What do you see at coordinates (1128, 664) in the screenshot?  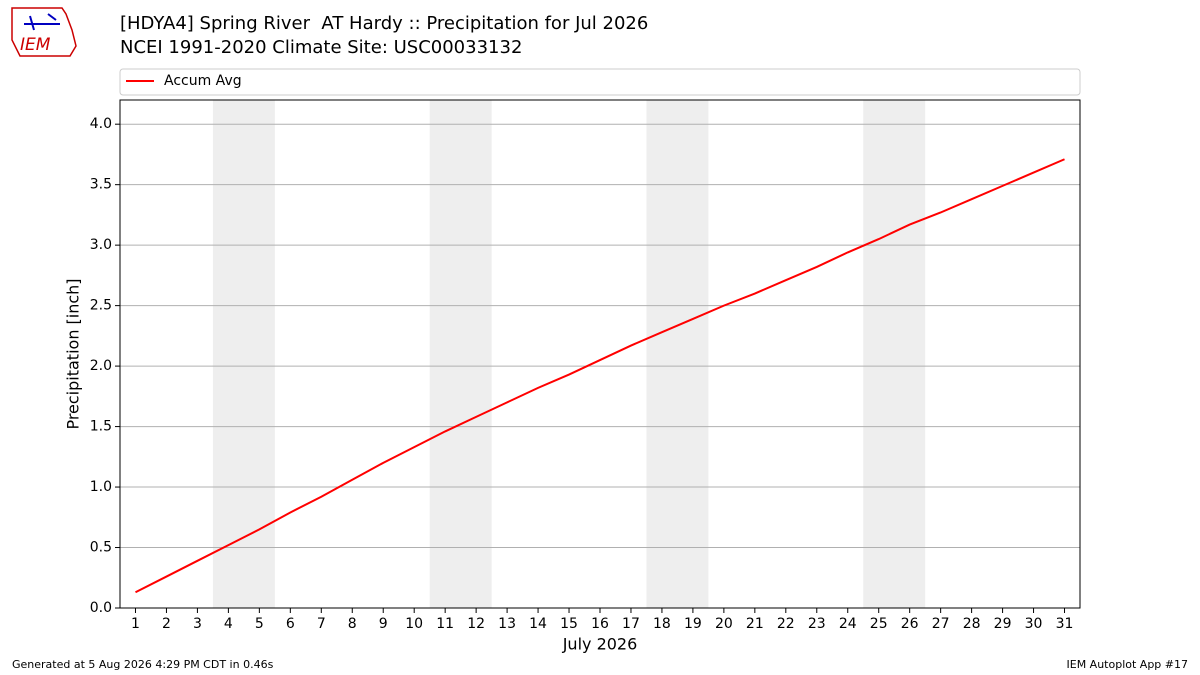 I see `footer-right: IEM Autoplot App #17` at bounding box center [1128, 664].